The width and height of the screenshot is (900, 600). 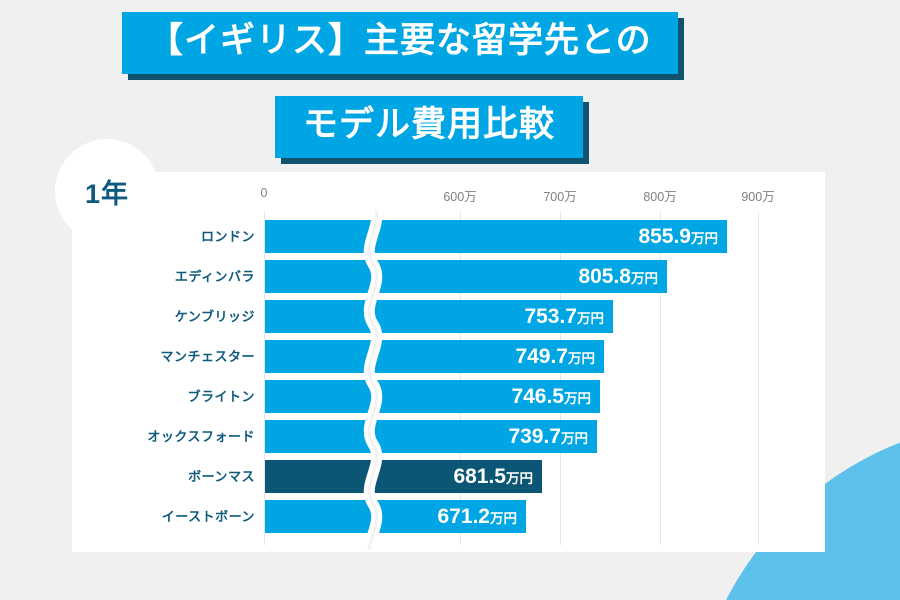 What do you see at coordinates (463, 516) in the screenshot?
I see `bar-value-number: 671.2` at bounding box center [463, 516].